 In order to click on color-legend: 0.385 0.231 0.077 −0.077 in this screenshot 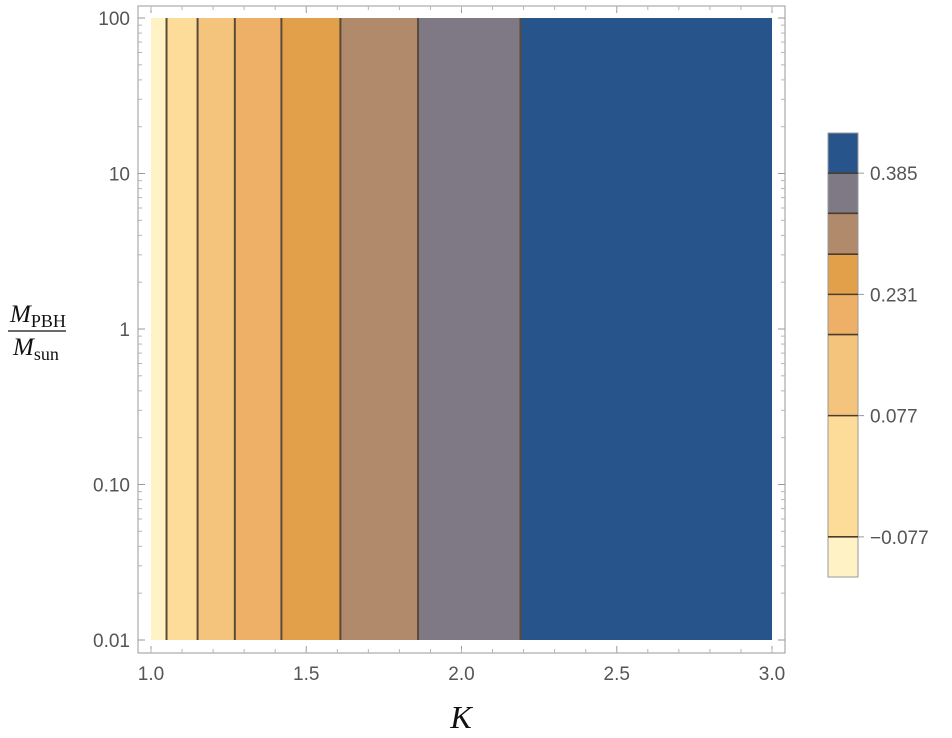, I will do `click(878, 355)`.